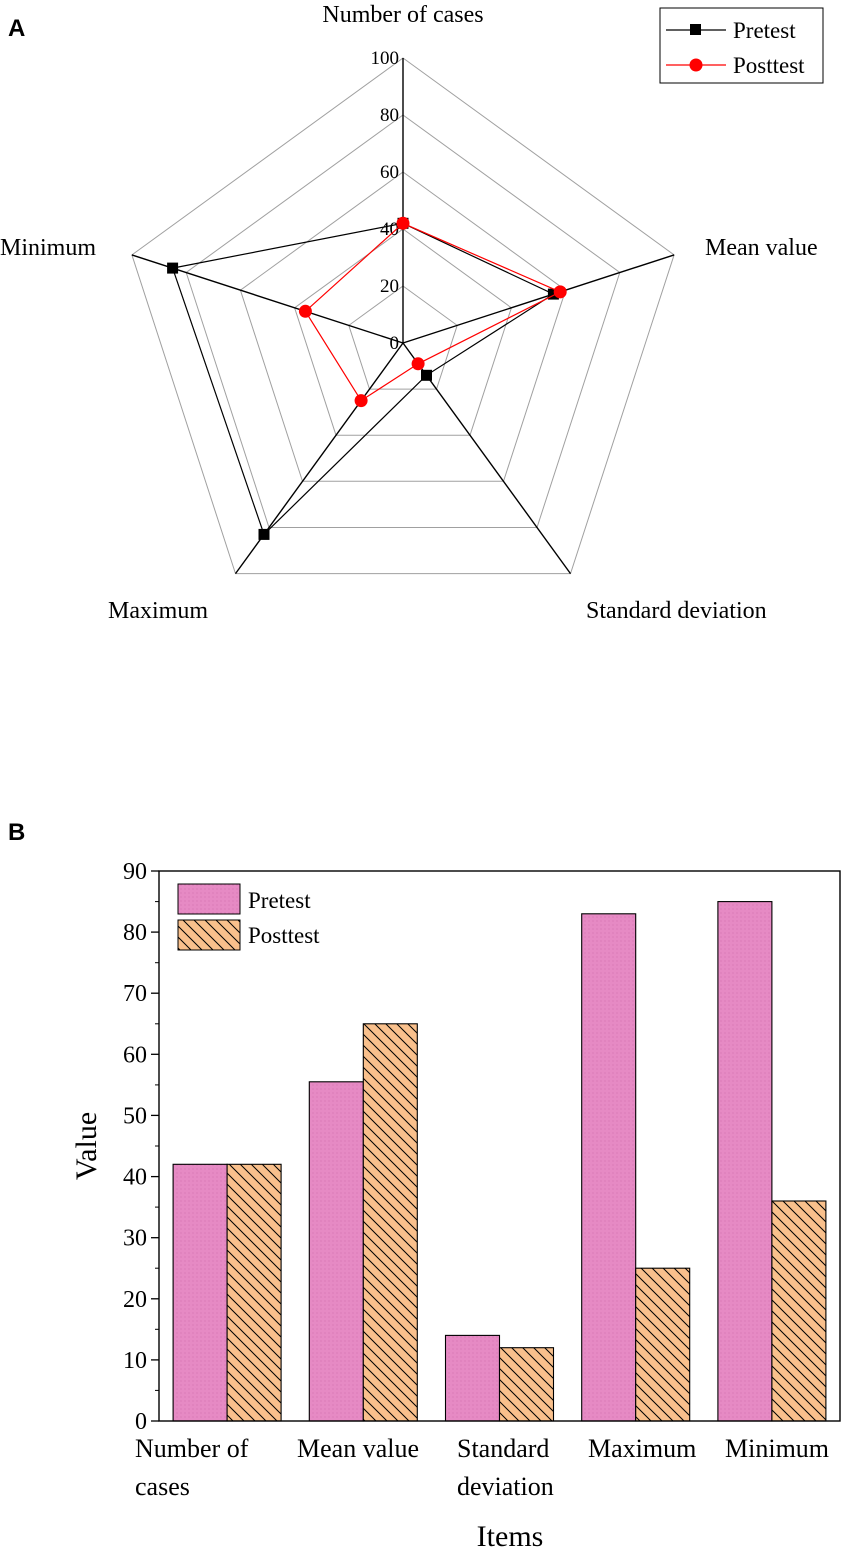 The height and width of the screenshot is (1556, 850). Describe the element at coordinates (192, 1467) in the screenshot. I see `bar-category-number-of-cases: Number of cases` at that location.